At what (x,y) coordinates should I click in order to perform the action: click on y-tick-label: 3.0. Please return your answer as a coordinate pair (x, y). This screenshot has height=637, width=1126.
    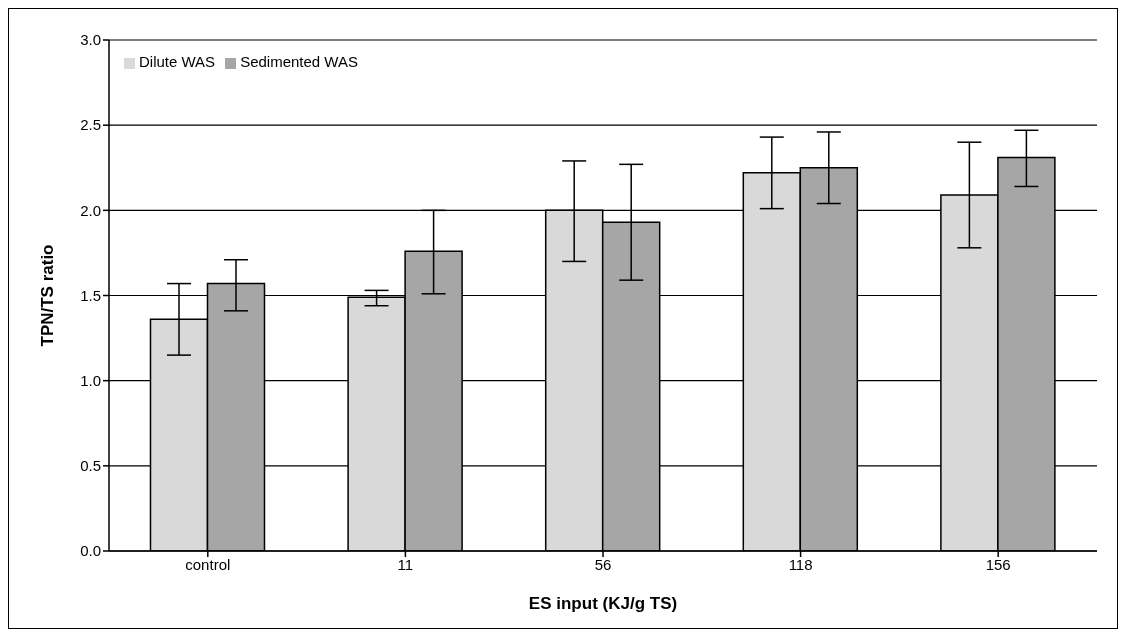
    Looking at the image, I should click on (90, 40).